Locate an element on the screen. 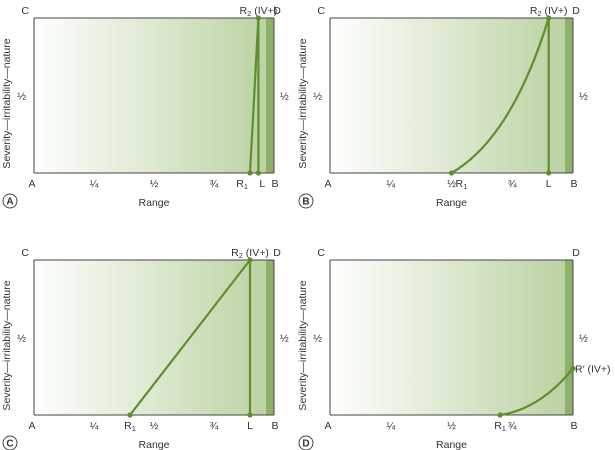 Image resolution: width=615 pixels, height=450 pixels. panel-badge-letter: A is located at coordinates (9, 202).